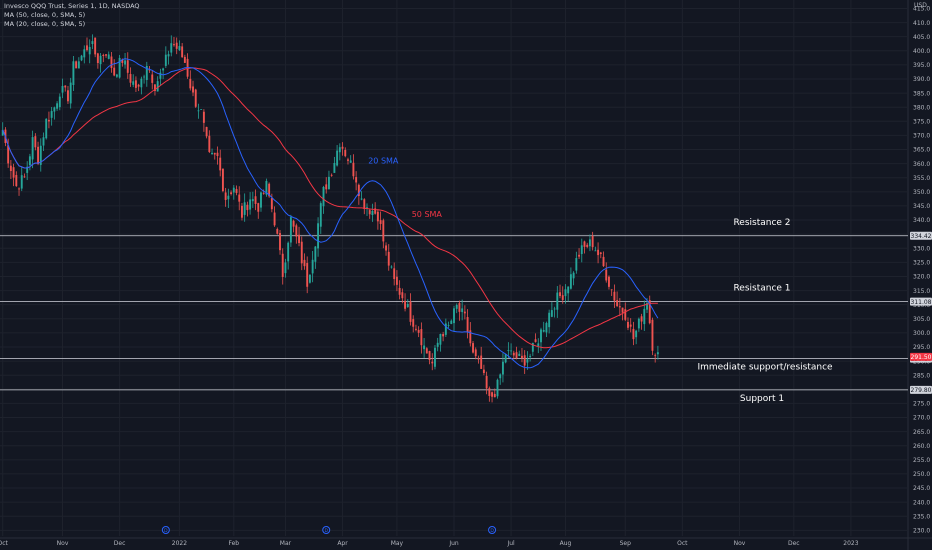 This screenshot has height=550, width=932. Describe the element at coordinates (566, 543) in the screenshot. I see `x-tick-label: Aug` at that location.